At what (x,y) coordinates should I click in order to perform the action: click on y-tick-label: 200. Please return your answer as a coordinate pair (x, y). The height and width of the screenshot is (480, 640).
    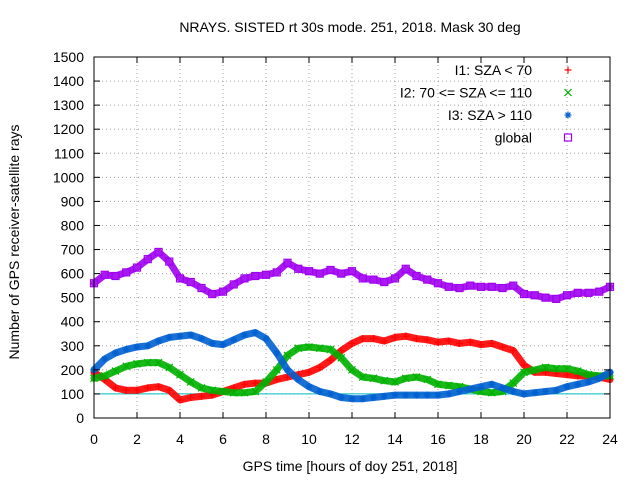
    Looking at the image, I should click on (73, 370).